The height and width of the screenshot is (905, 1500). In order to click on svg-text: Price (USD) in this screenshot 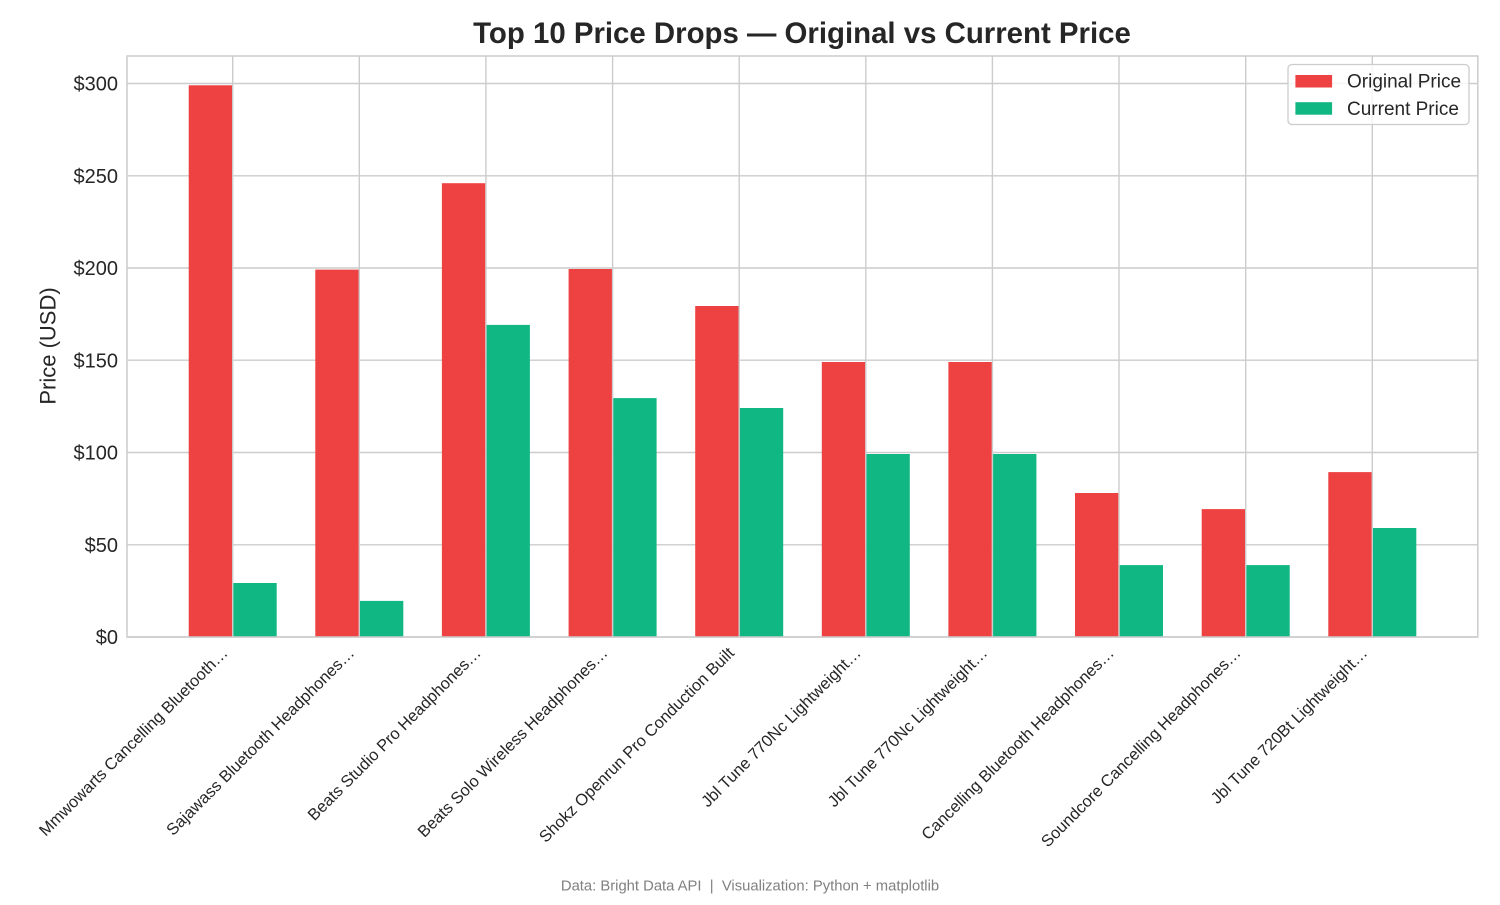, I will do `click(48, 345)`.